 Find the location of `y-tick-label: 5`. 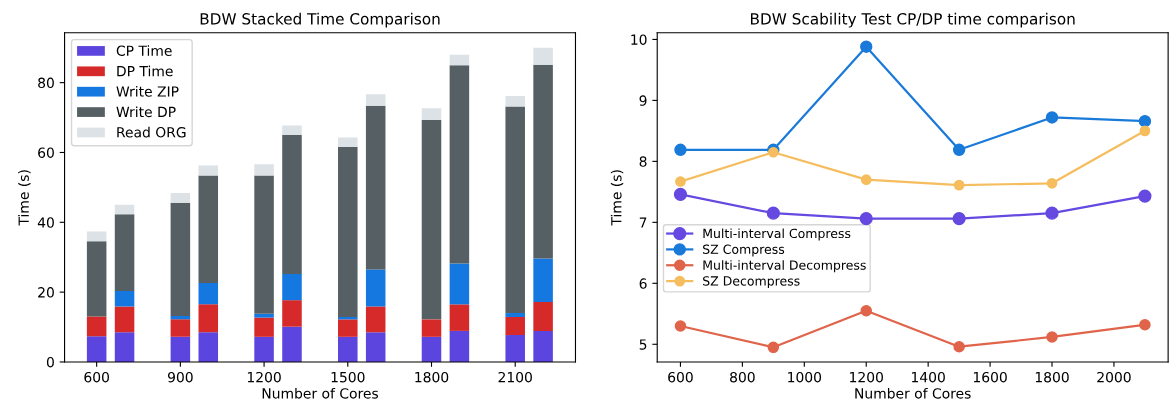

y-tick-label: 5 is located at coordinates (643, 344).